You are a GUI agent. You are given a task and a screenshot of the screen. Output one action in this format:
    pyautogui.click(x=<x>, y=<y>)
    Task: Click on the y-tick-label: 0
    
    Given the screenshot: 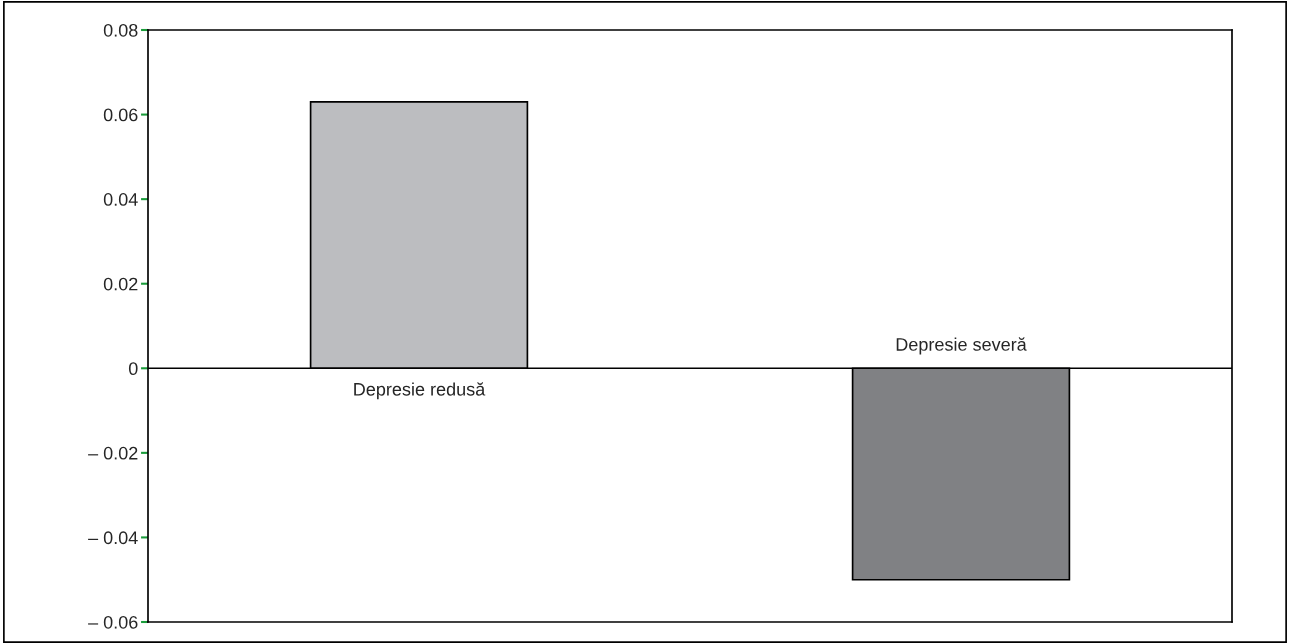 What is the action you would take?
    pyautogui.click(x=133, y=369)
    